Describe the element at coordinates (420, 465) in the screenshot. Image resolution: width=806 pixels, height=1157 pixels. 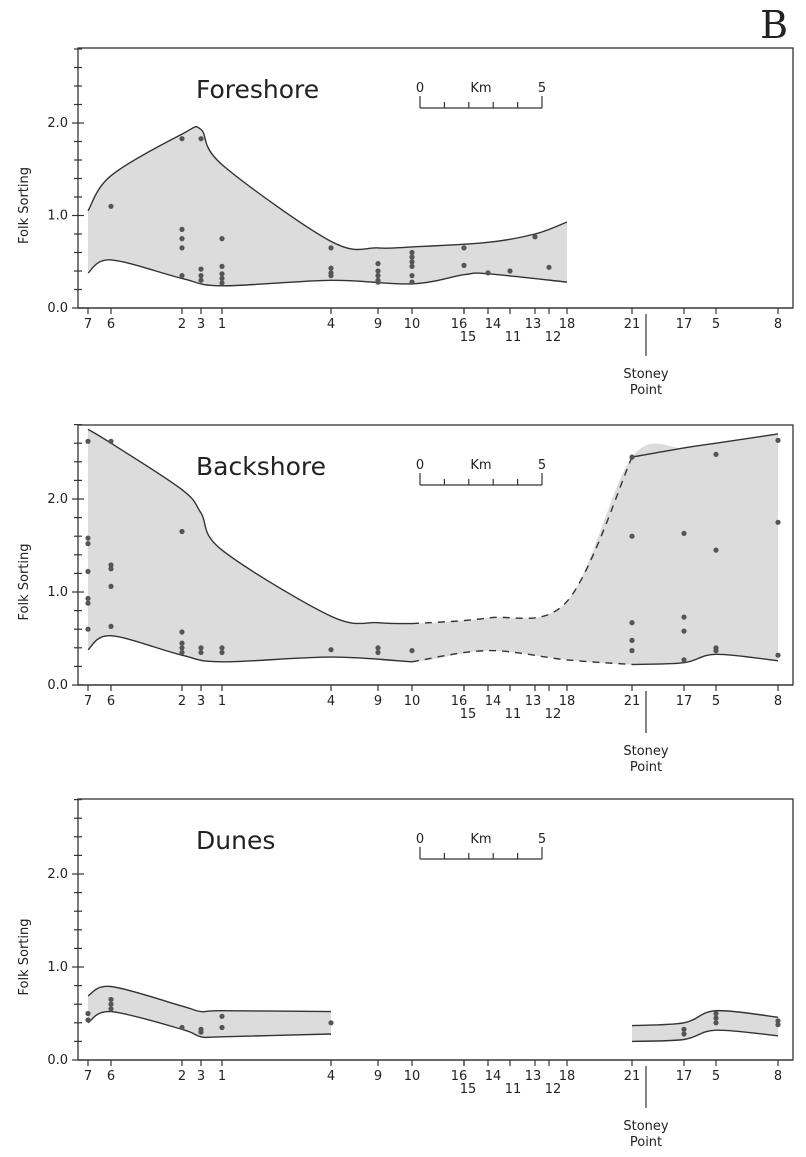
I see `scale-bar-start: 0` at that location.